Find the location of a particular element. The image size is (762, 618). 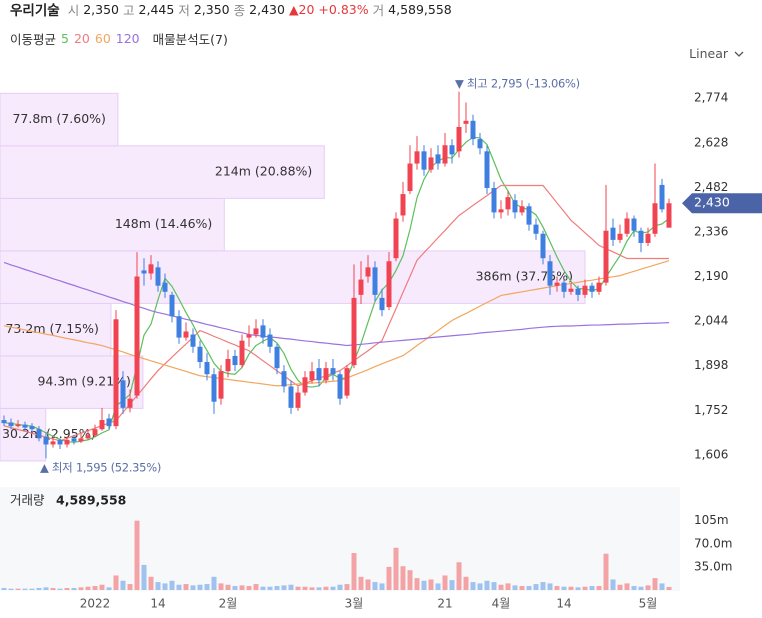

y-tick-label: 1,752 is located at coordinates (711, 410).